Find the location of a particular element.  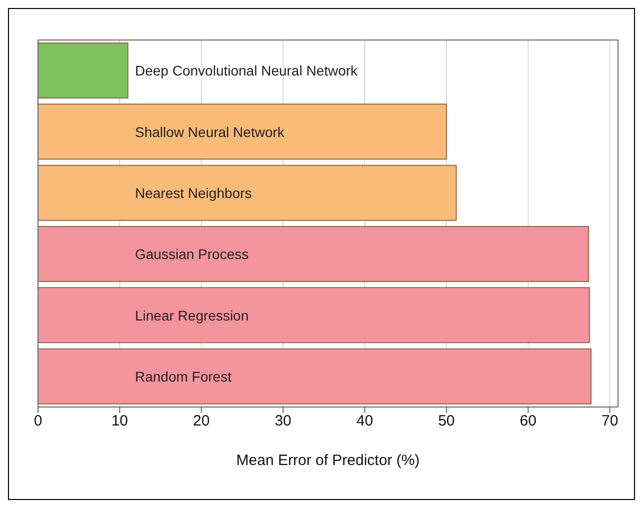

y-tick-label: Deep Convolutional Neural Network is located at coordinates (247, 70).